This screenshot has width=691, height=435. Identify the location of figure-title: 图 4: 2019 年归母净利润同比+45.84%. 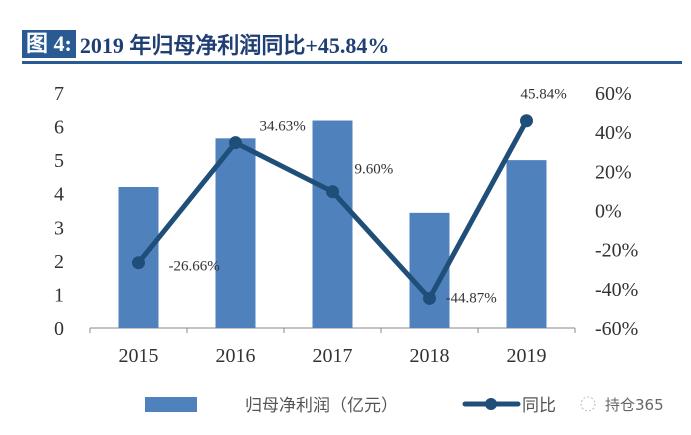
(205, 44).